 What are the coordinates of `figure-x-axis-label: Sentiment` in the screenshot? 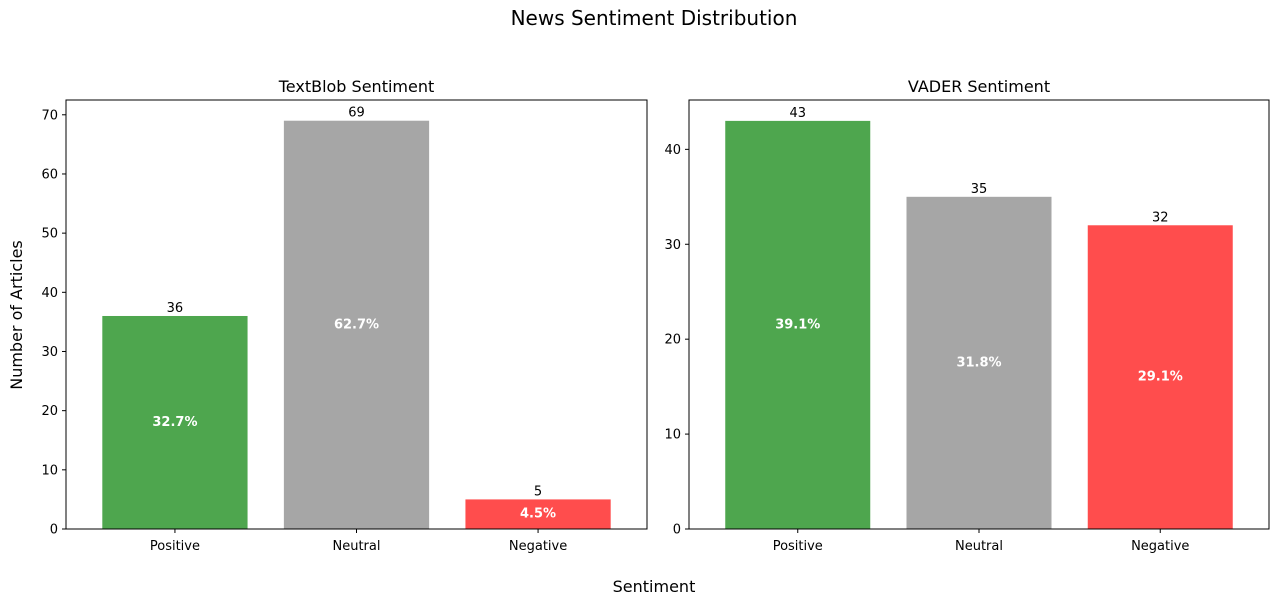 It's located at (654, 586).